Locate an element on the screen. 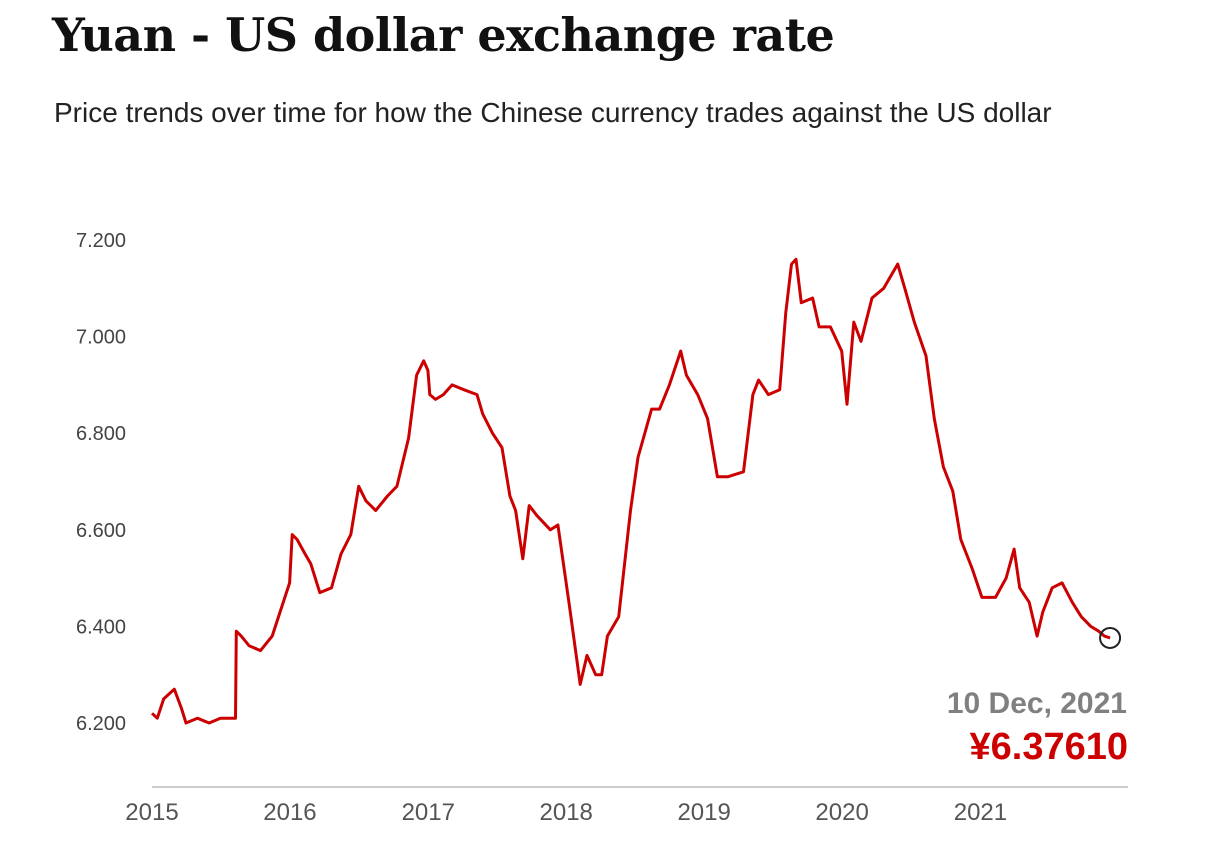 This screenshot has width=1226, height=860. latest-date-label: 10 Dec, 2021 is located at coordinates (1037, 703).